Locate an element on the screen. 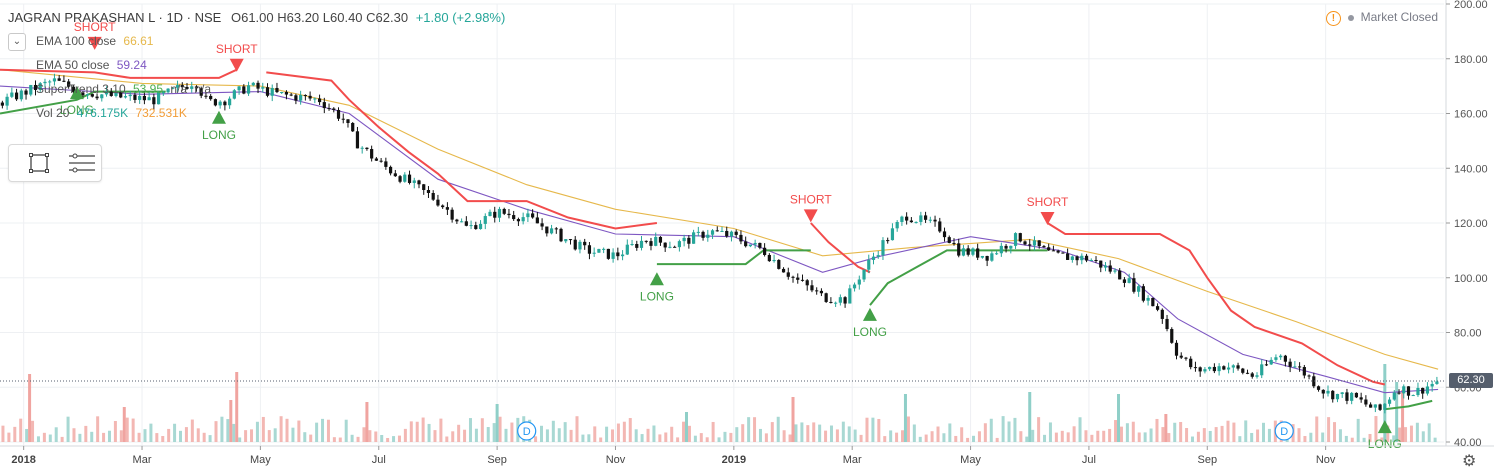 This screenshot has width=1494, height=474. short-signal-marker is located at coordinates (1047, 219).